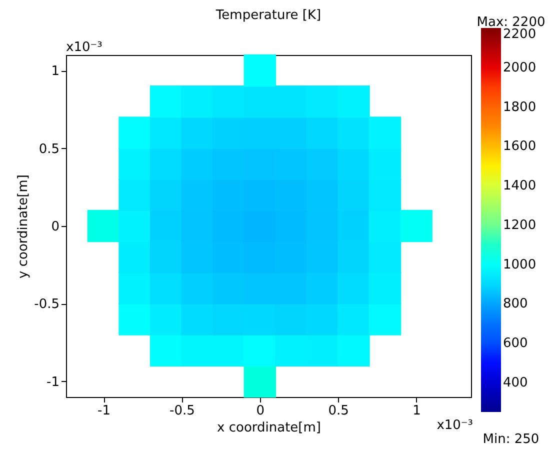 The width and height of the screenshot is (554, 452). Describe the element at coordinates (47, 304) in the screenshot. I see `y-tick-label: -0.5` at that location.